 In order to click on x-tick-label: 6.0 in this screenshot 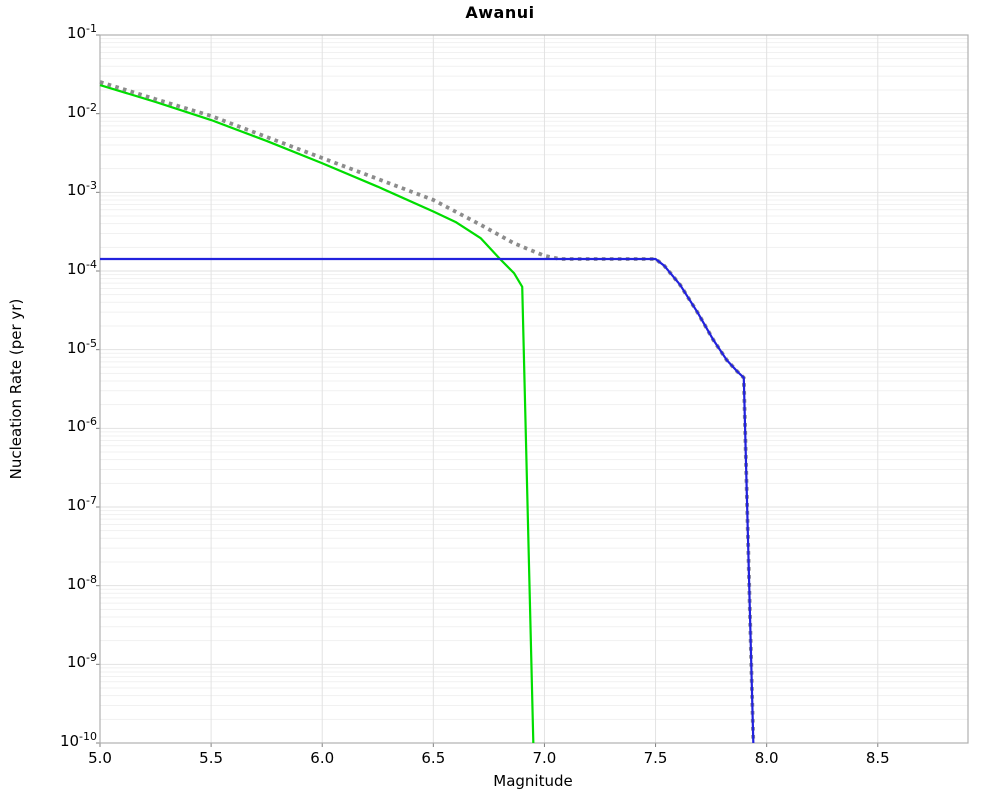, I will do `click(322, 758)`.